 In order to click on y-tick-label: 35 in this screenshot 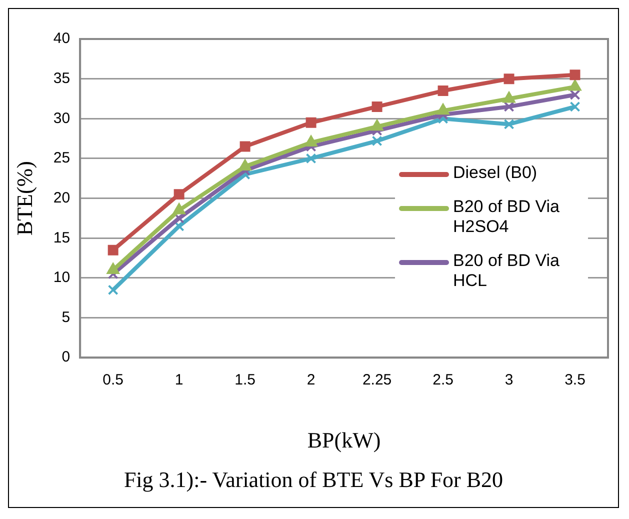, I will do `click(61, 78)`.